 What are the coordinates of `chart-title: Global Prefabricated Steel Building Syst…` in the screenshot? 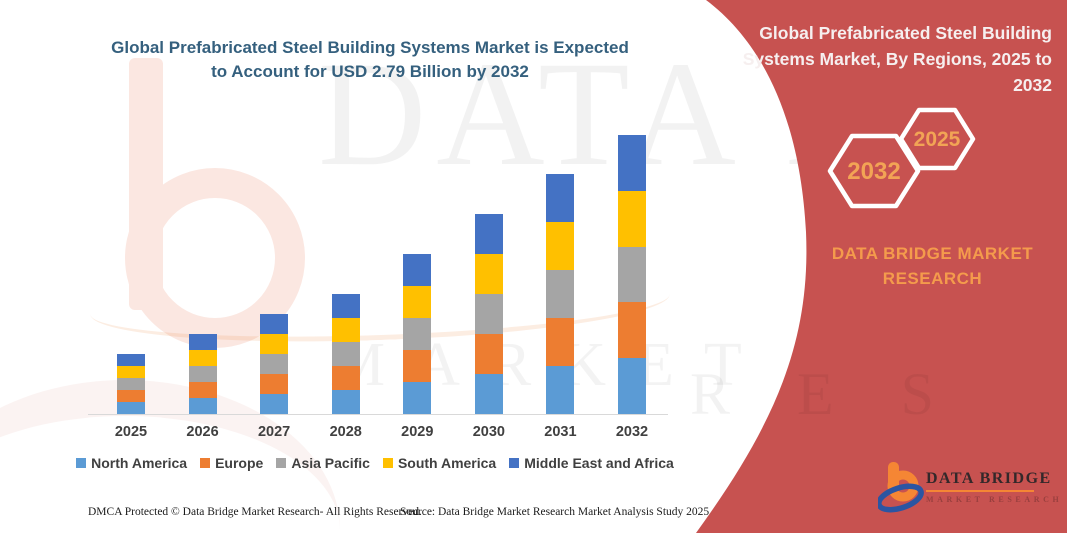 It's located at (370, 60).